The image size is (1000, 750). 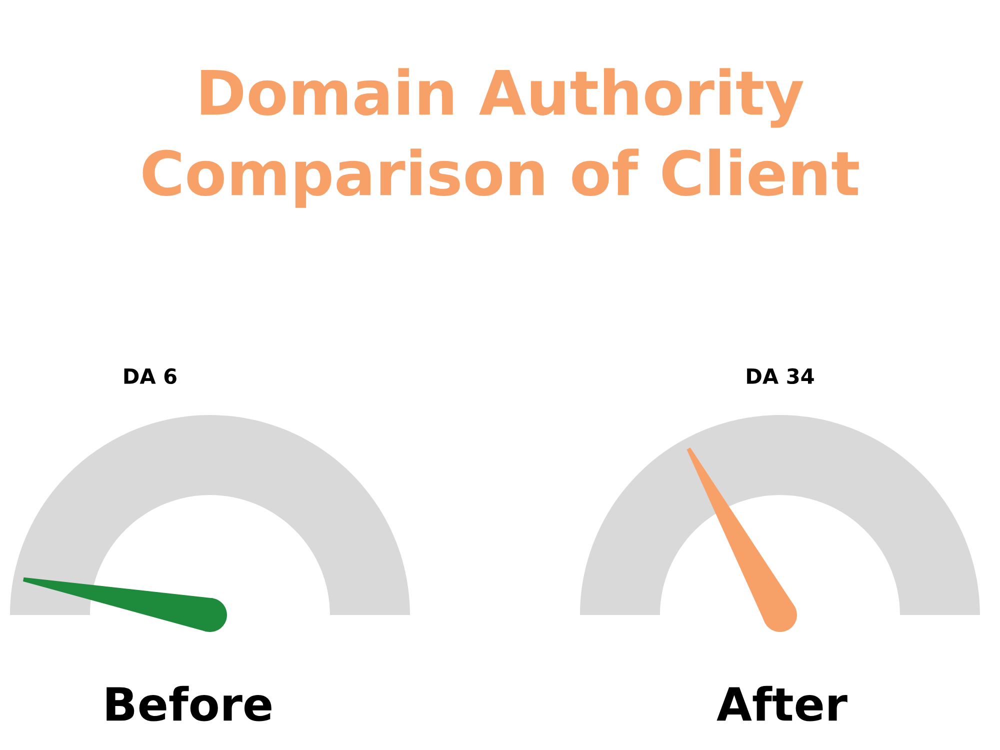 I want to click on text: Domain Authority Comparison of Client, so click(x=500, y=138).